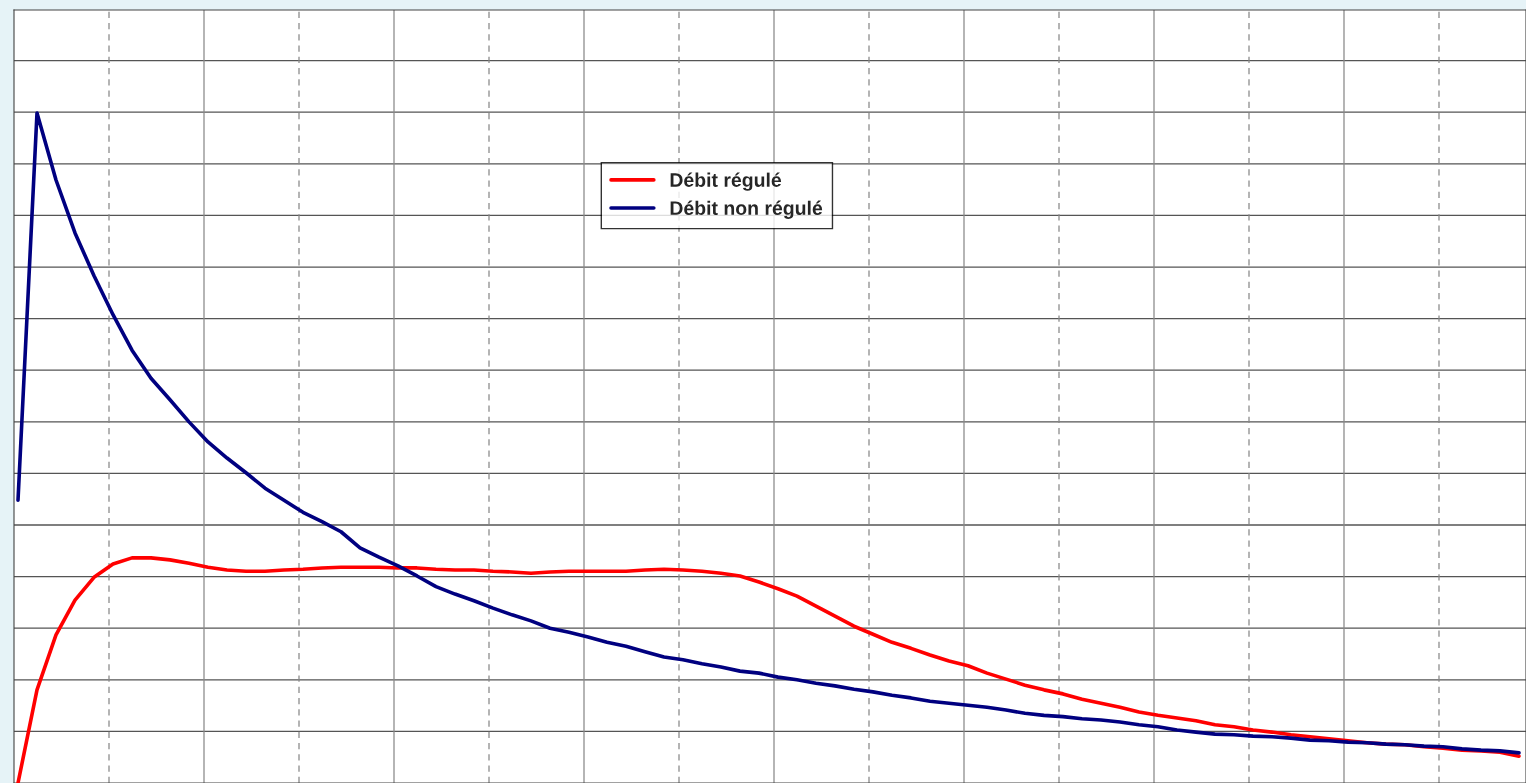 This screenshot has width=1526, height=783. Describe the element at coordinates (746, 209) in the screenshot. I see `legend-label: Débit non régulé` at that location.